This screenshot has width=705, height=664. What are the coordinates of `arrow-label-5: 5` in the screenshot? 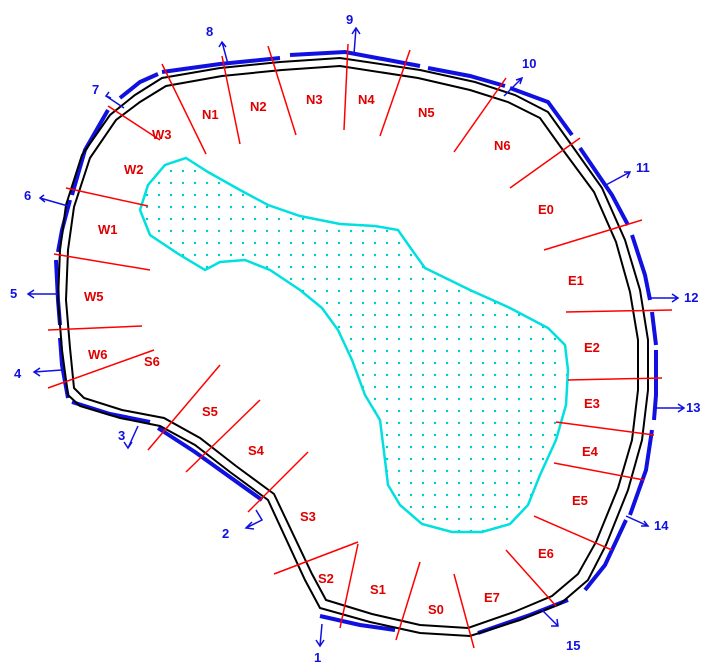 It's located at (13, 293).